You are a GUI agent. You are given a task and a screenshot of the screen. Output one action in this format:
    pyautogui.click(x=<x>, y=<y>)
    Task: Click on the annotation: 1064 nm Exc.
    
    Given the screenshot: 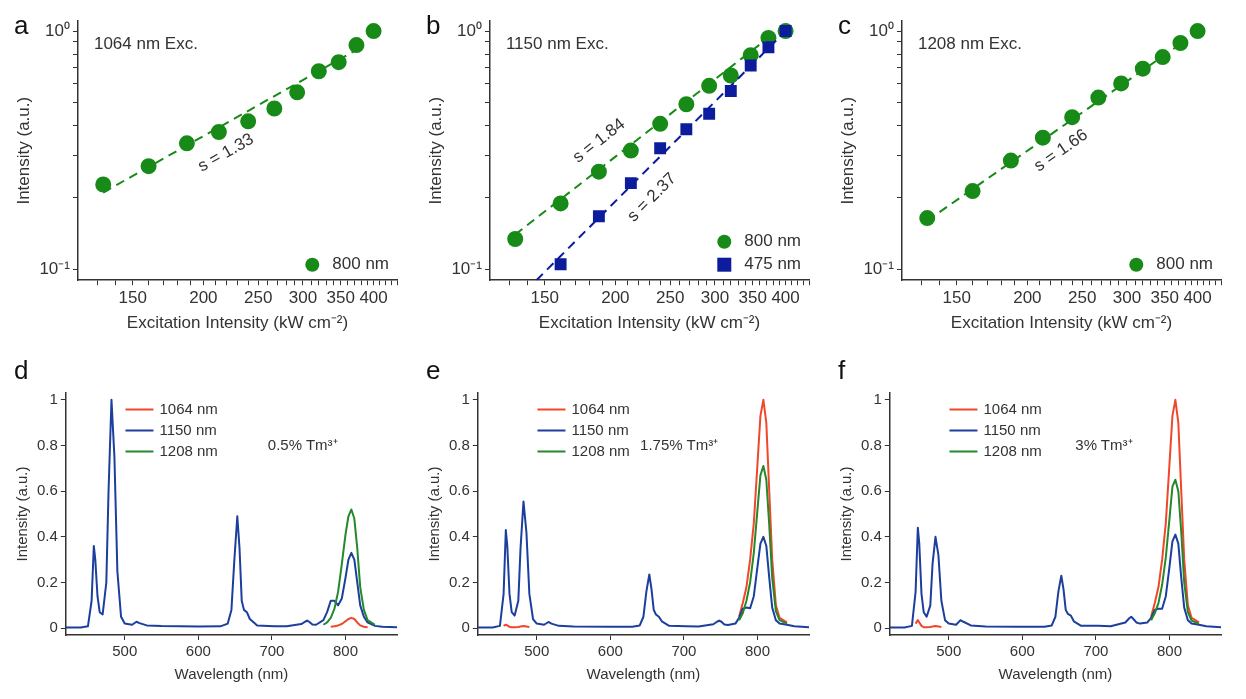 What is the action you would take?
    pyautogui.click(x=145, y=44)
    